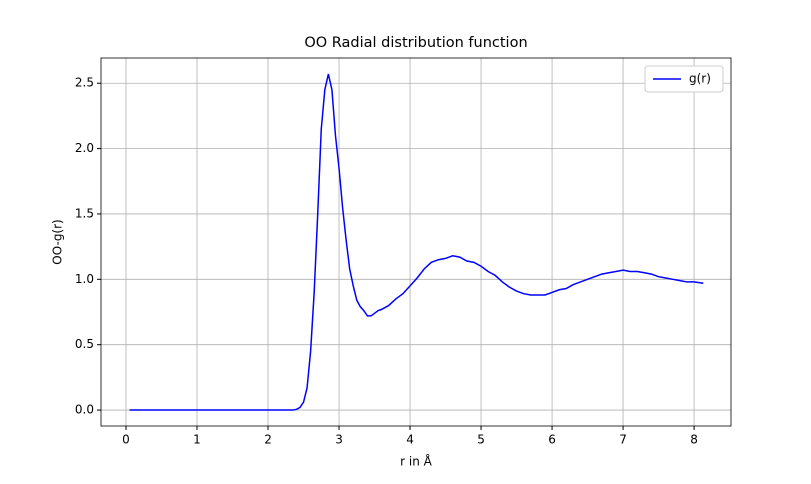  Describe the element at coordinates (623, 440) in the screenshot. I see `x-tick-label: 7` at that location.